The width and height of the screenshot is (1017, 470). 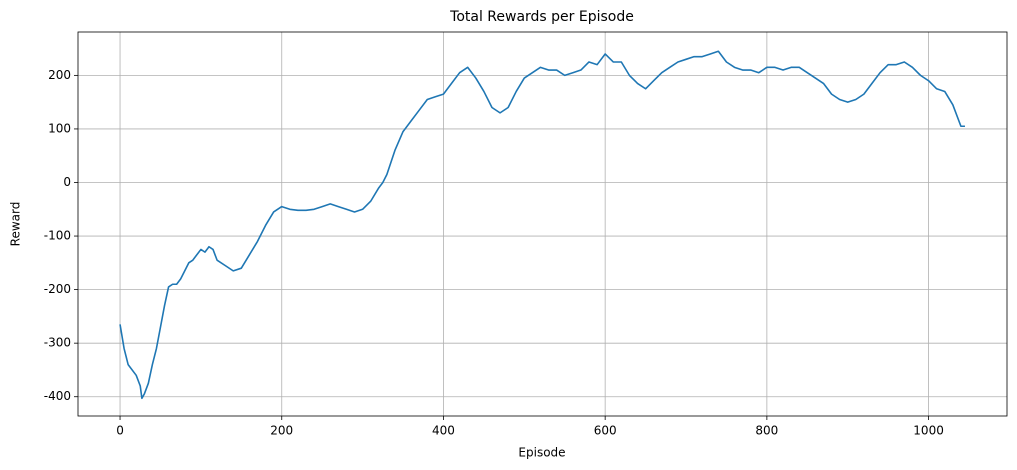 What do you see at coordinates (57, 343) in the screenshot?
I see `y-tick-label: -300` at bounding box center [57, 343].